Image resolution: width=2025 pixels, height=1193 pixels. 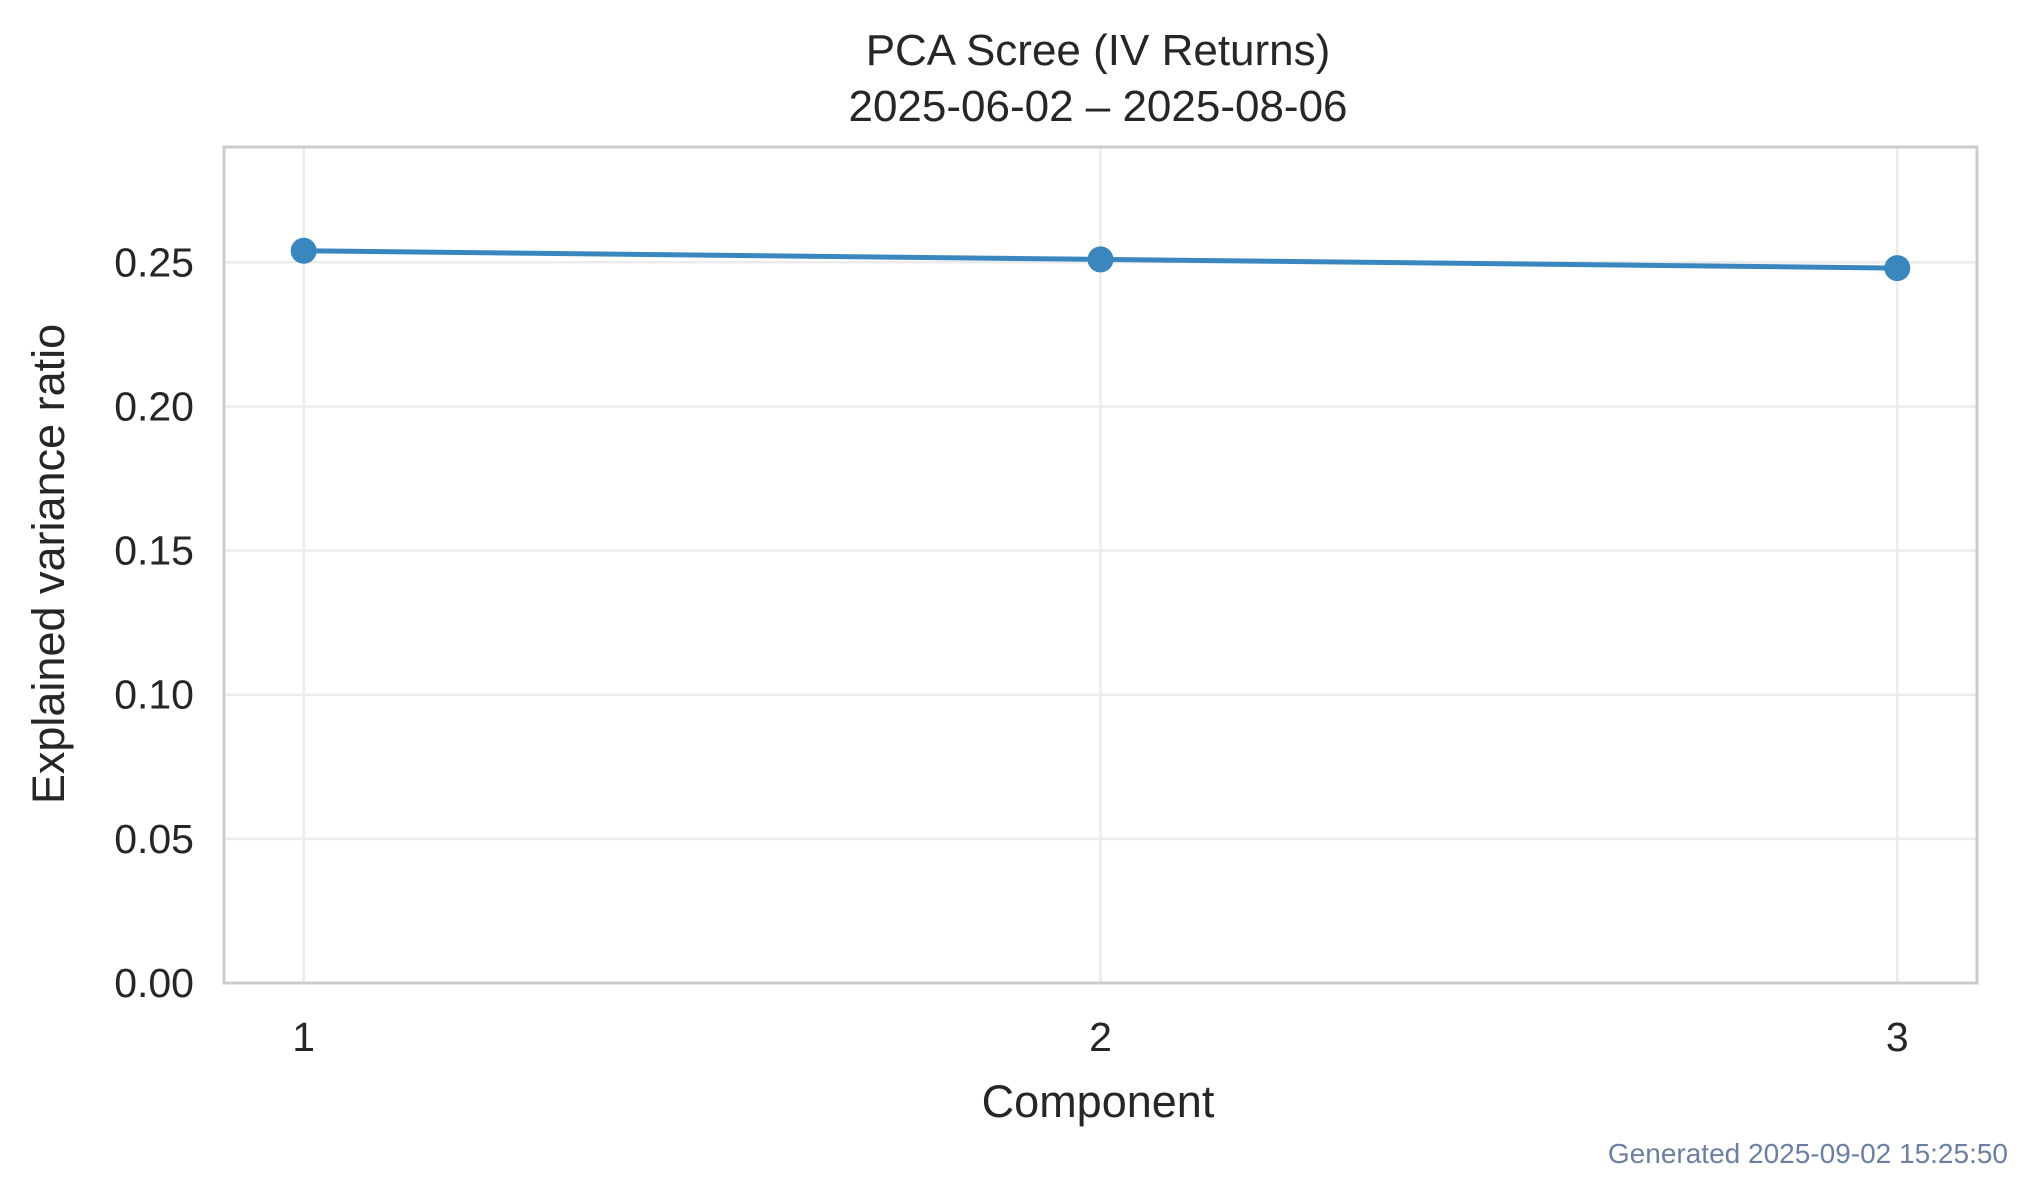 I want to click on chart-subtitle: 2025-06-02 – 2025-08-06, so click(x=1097, y=106).